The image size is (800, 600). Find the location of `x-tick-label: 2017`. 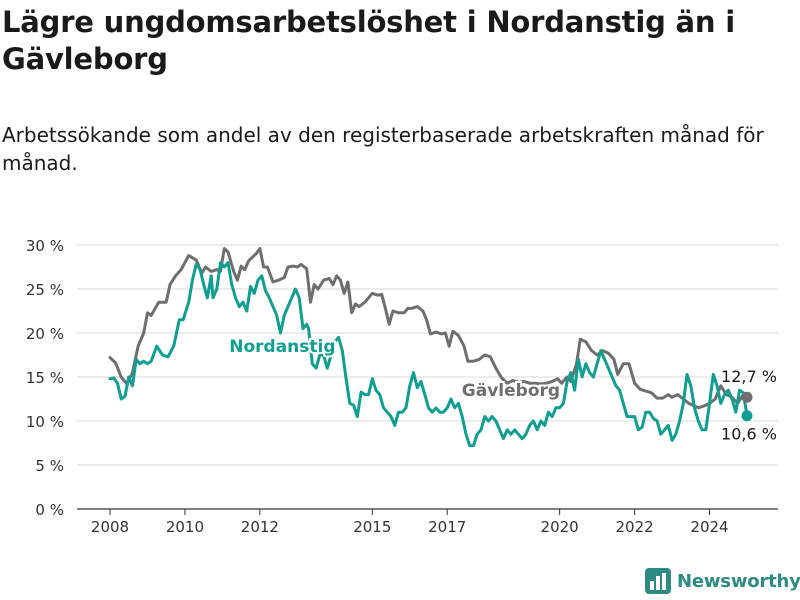

x-tick-label: 2017 is located at coordinates (447, 527).